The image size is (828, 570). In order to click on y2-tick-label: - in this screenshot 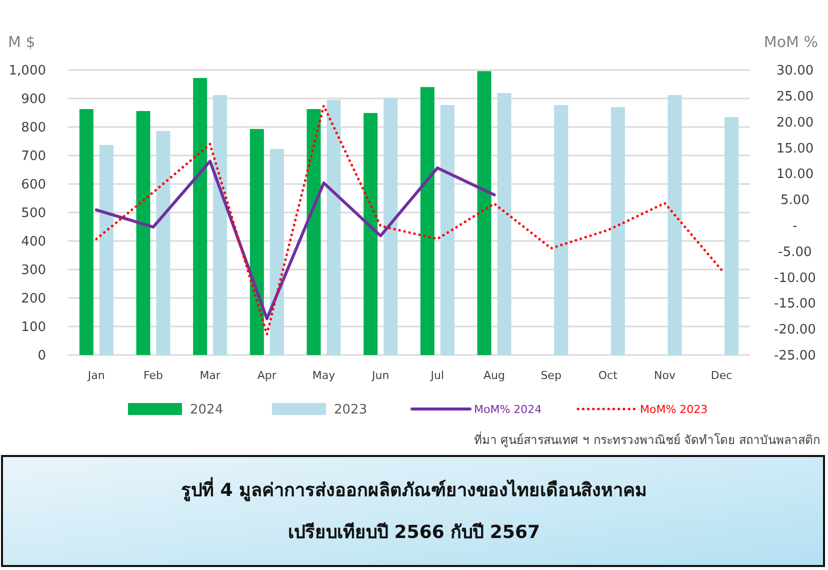, I will do `click(795, 226)`.